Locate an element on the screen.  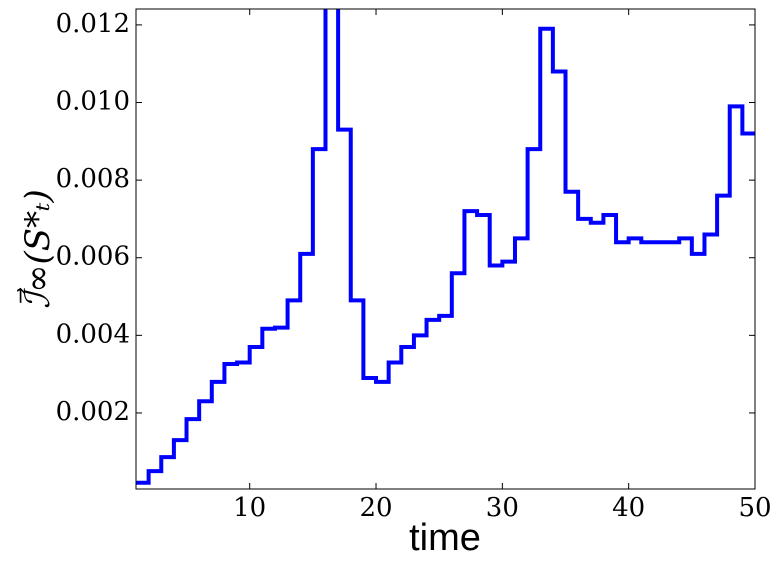
y-tick-label: 0.012 is located at coordinates (93, 24).